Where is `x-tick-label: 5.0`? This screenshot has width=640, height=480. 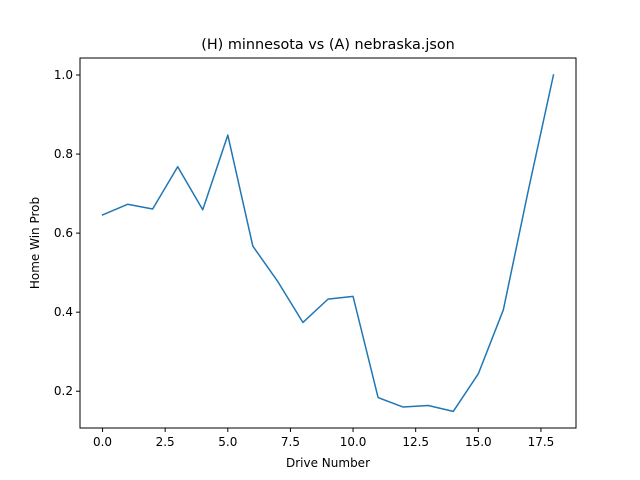 x-tick-label: 5.0 is located at coordinates (227, 442).